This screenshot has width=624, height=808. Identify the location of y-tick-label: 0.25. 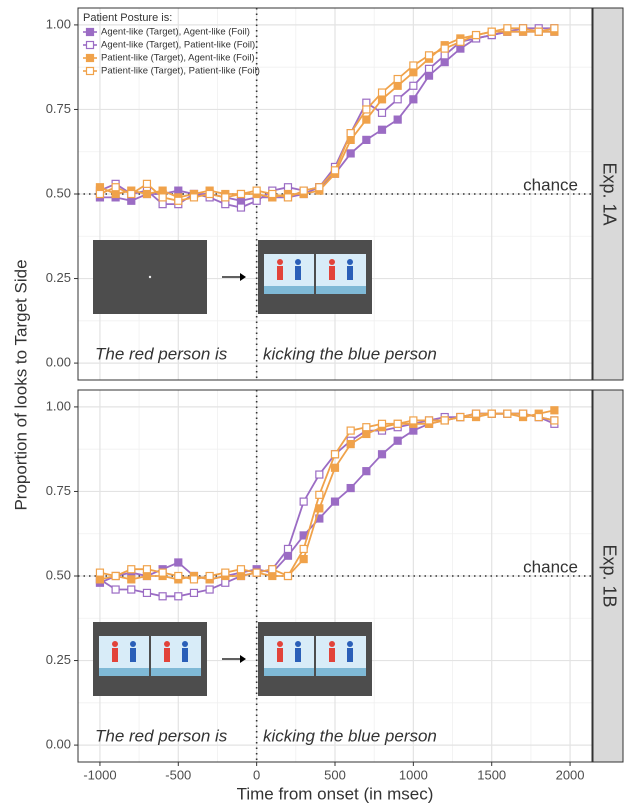
(58, 659).